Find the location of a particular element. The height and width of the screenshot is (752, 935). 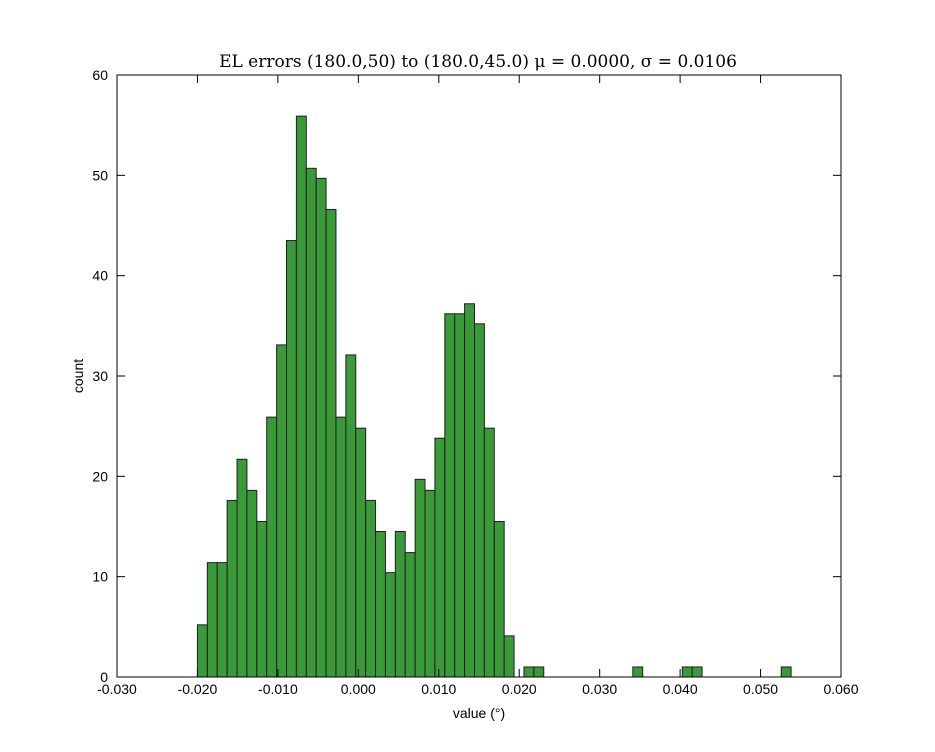

x-tick-label: 0.010 is located at coordinates (438, 689).